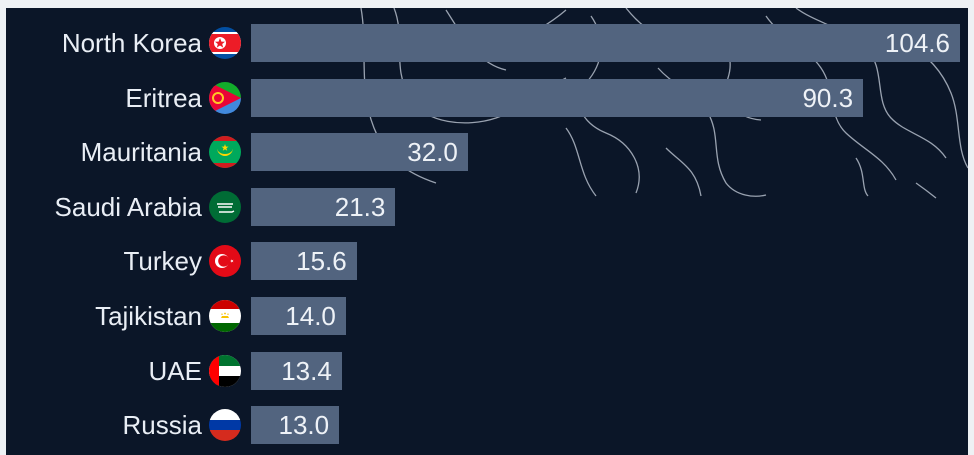 The image size is (974, 455). I want to click on bar-row: Eritrea 90.3, so click(487, 97).